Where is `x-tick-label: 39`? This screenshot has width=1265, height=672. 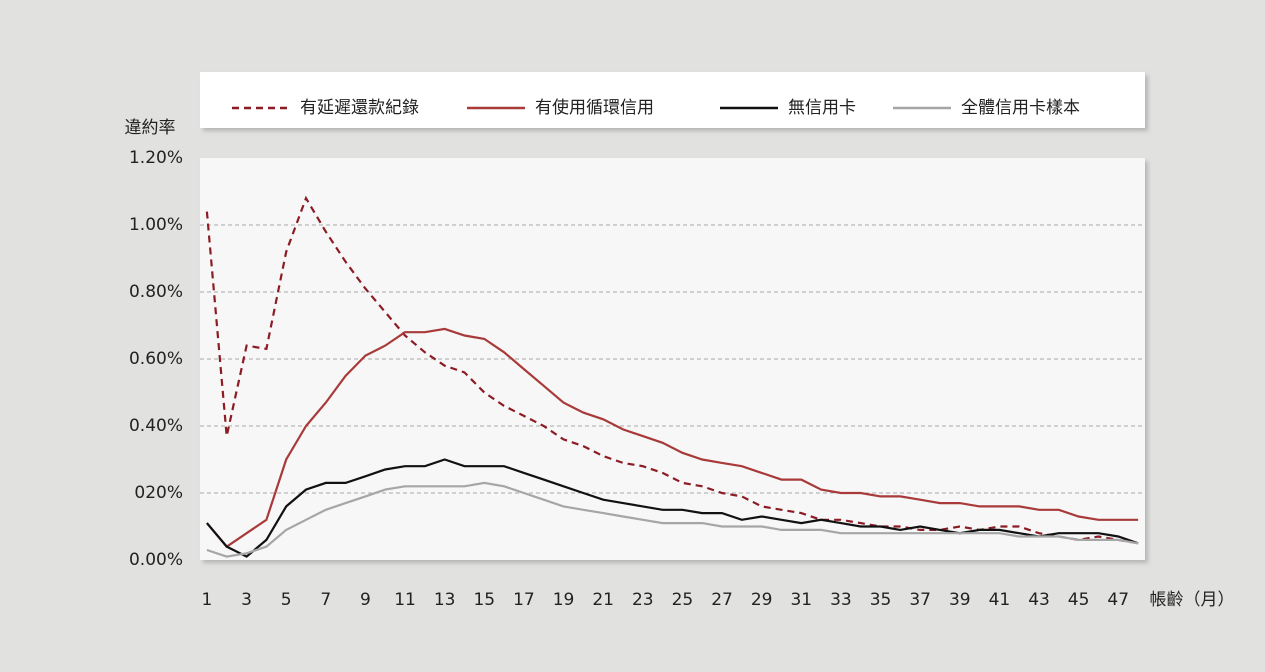
x-tick-label: 39 is located at coordinates (960, 600).